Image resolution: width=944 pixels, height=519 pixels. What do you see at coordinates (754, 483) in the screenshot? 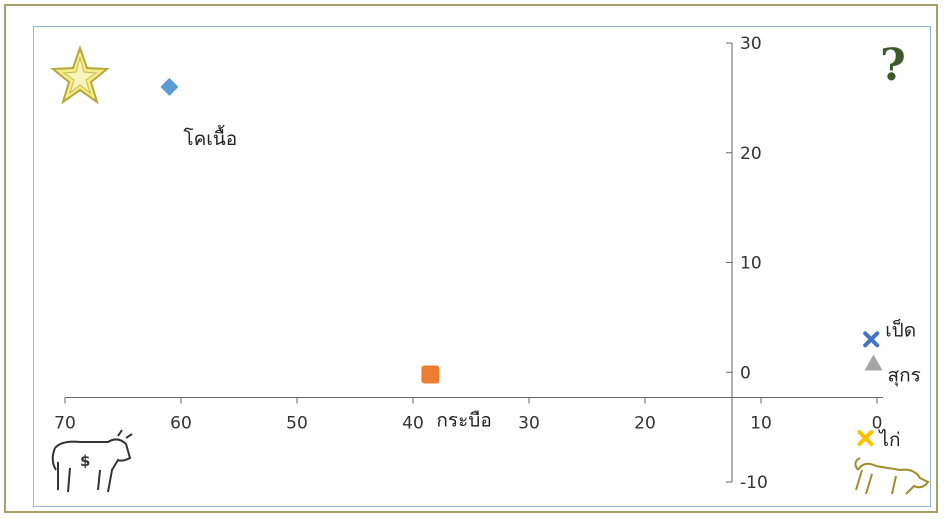
I see `y-tick-label: -10` at bounding box center [754, 483].